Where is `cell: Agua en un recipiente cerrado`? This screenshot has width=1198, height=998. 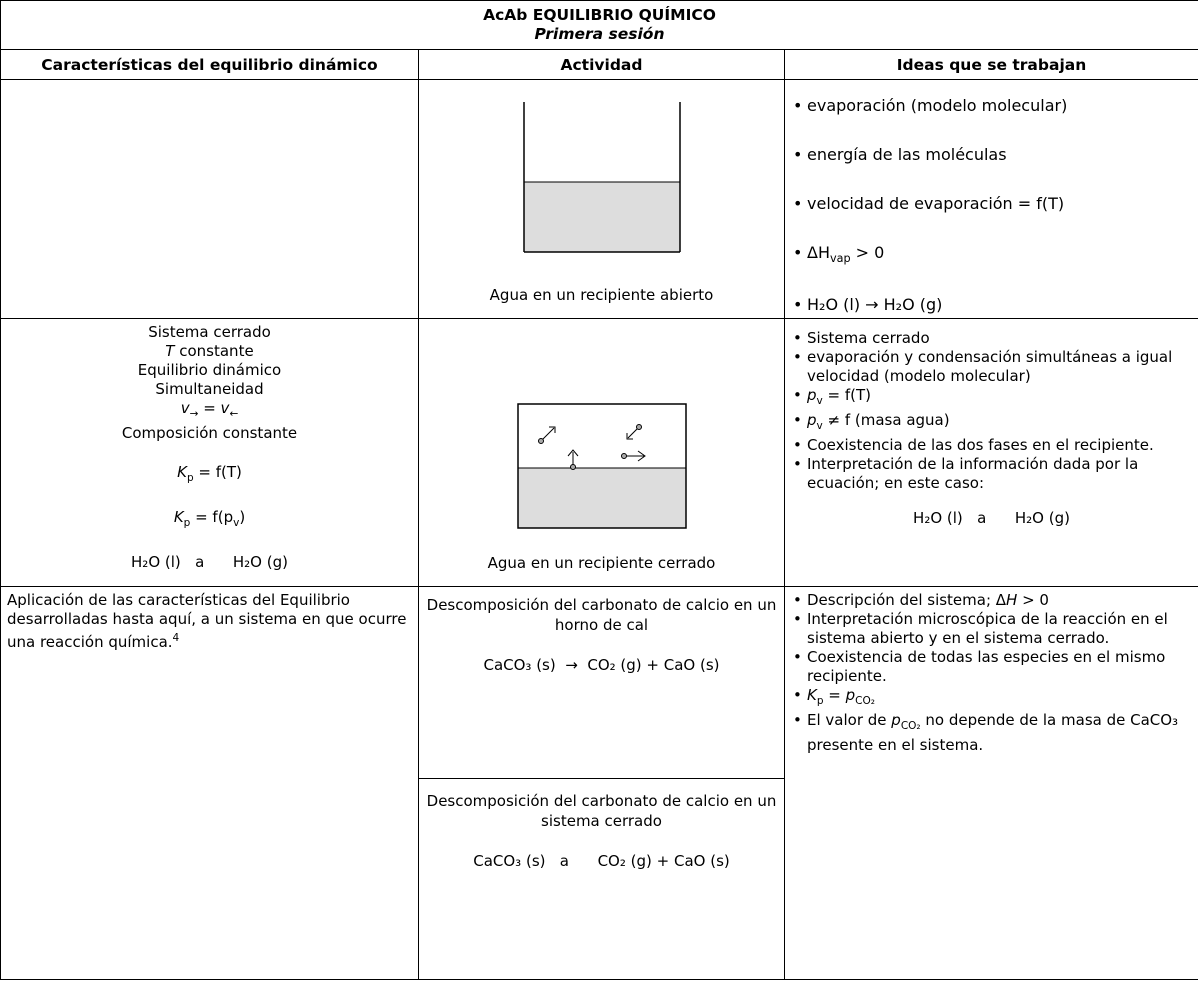
cell: Agua en un recipiente cerrado is located at coordinates (601, 453).